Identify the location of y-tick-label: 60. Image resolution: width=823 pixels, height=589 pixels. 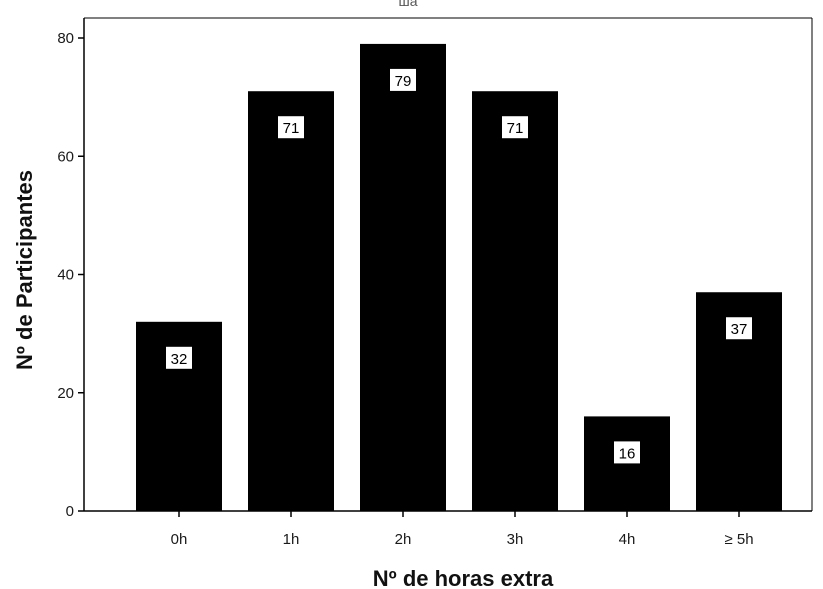
(65, 156).